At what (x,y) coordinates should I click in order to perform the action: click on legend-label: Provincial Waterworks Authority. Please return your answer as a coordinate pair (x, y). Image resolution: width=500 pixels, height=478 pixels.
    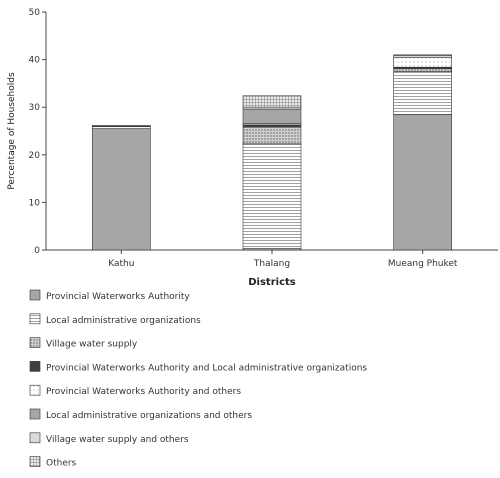
    Looking at the image, I should click on (118, 297).